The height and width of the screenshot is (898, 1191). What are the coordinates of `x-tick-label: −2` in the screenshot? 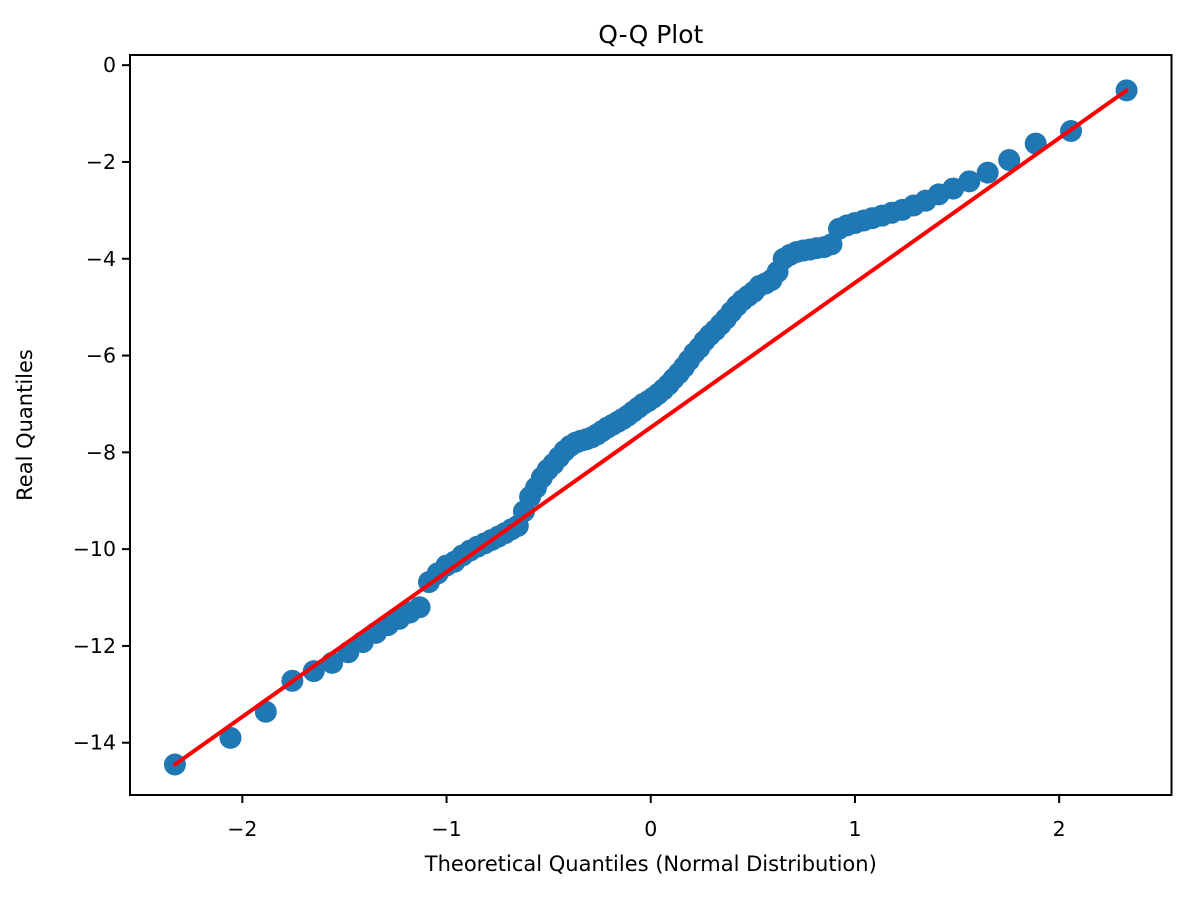 It's located at (242, 829).